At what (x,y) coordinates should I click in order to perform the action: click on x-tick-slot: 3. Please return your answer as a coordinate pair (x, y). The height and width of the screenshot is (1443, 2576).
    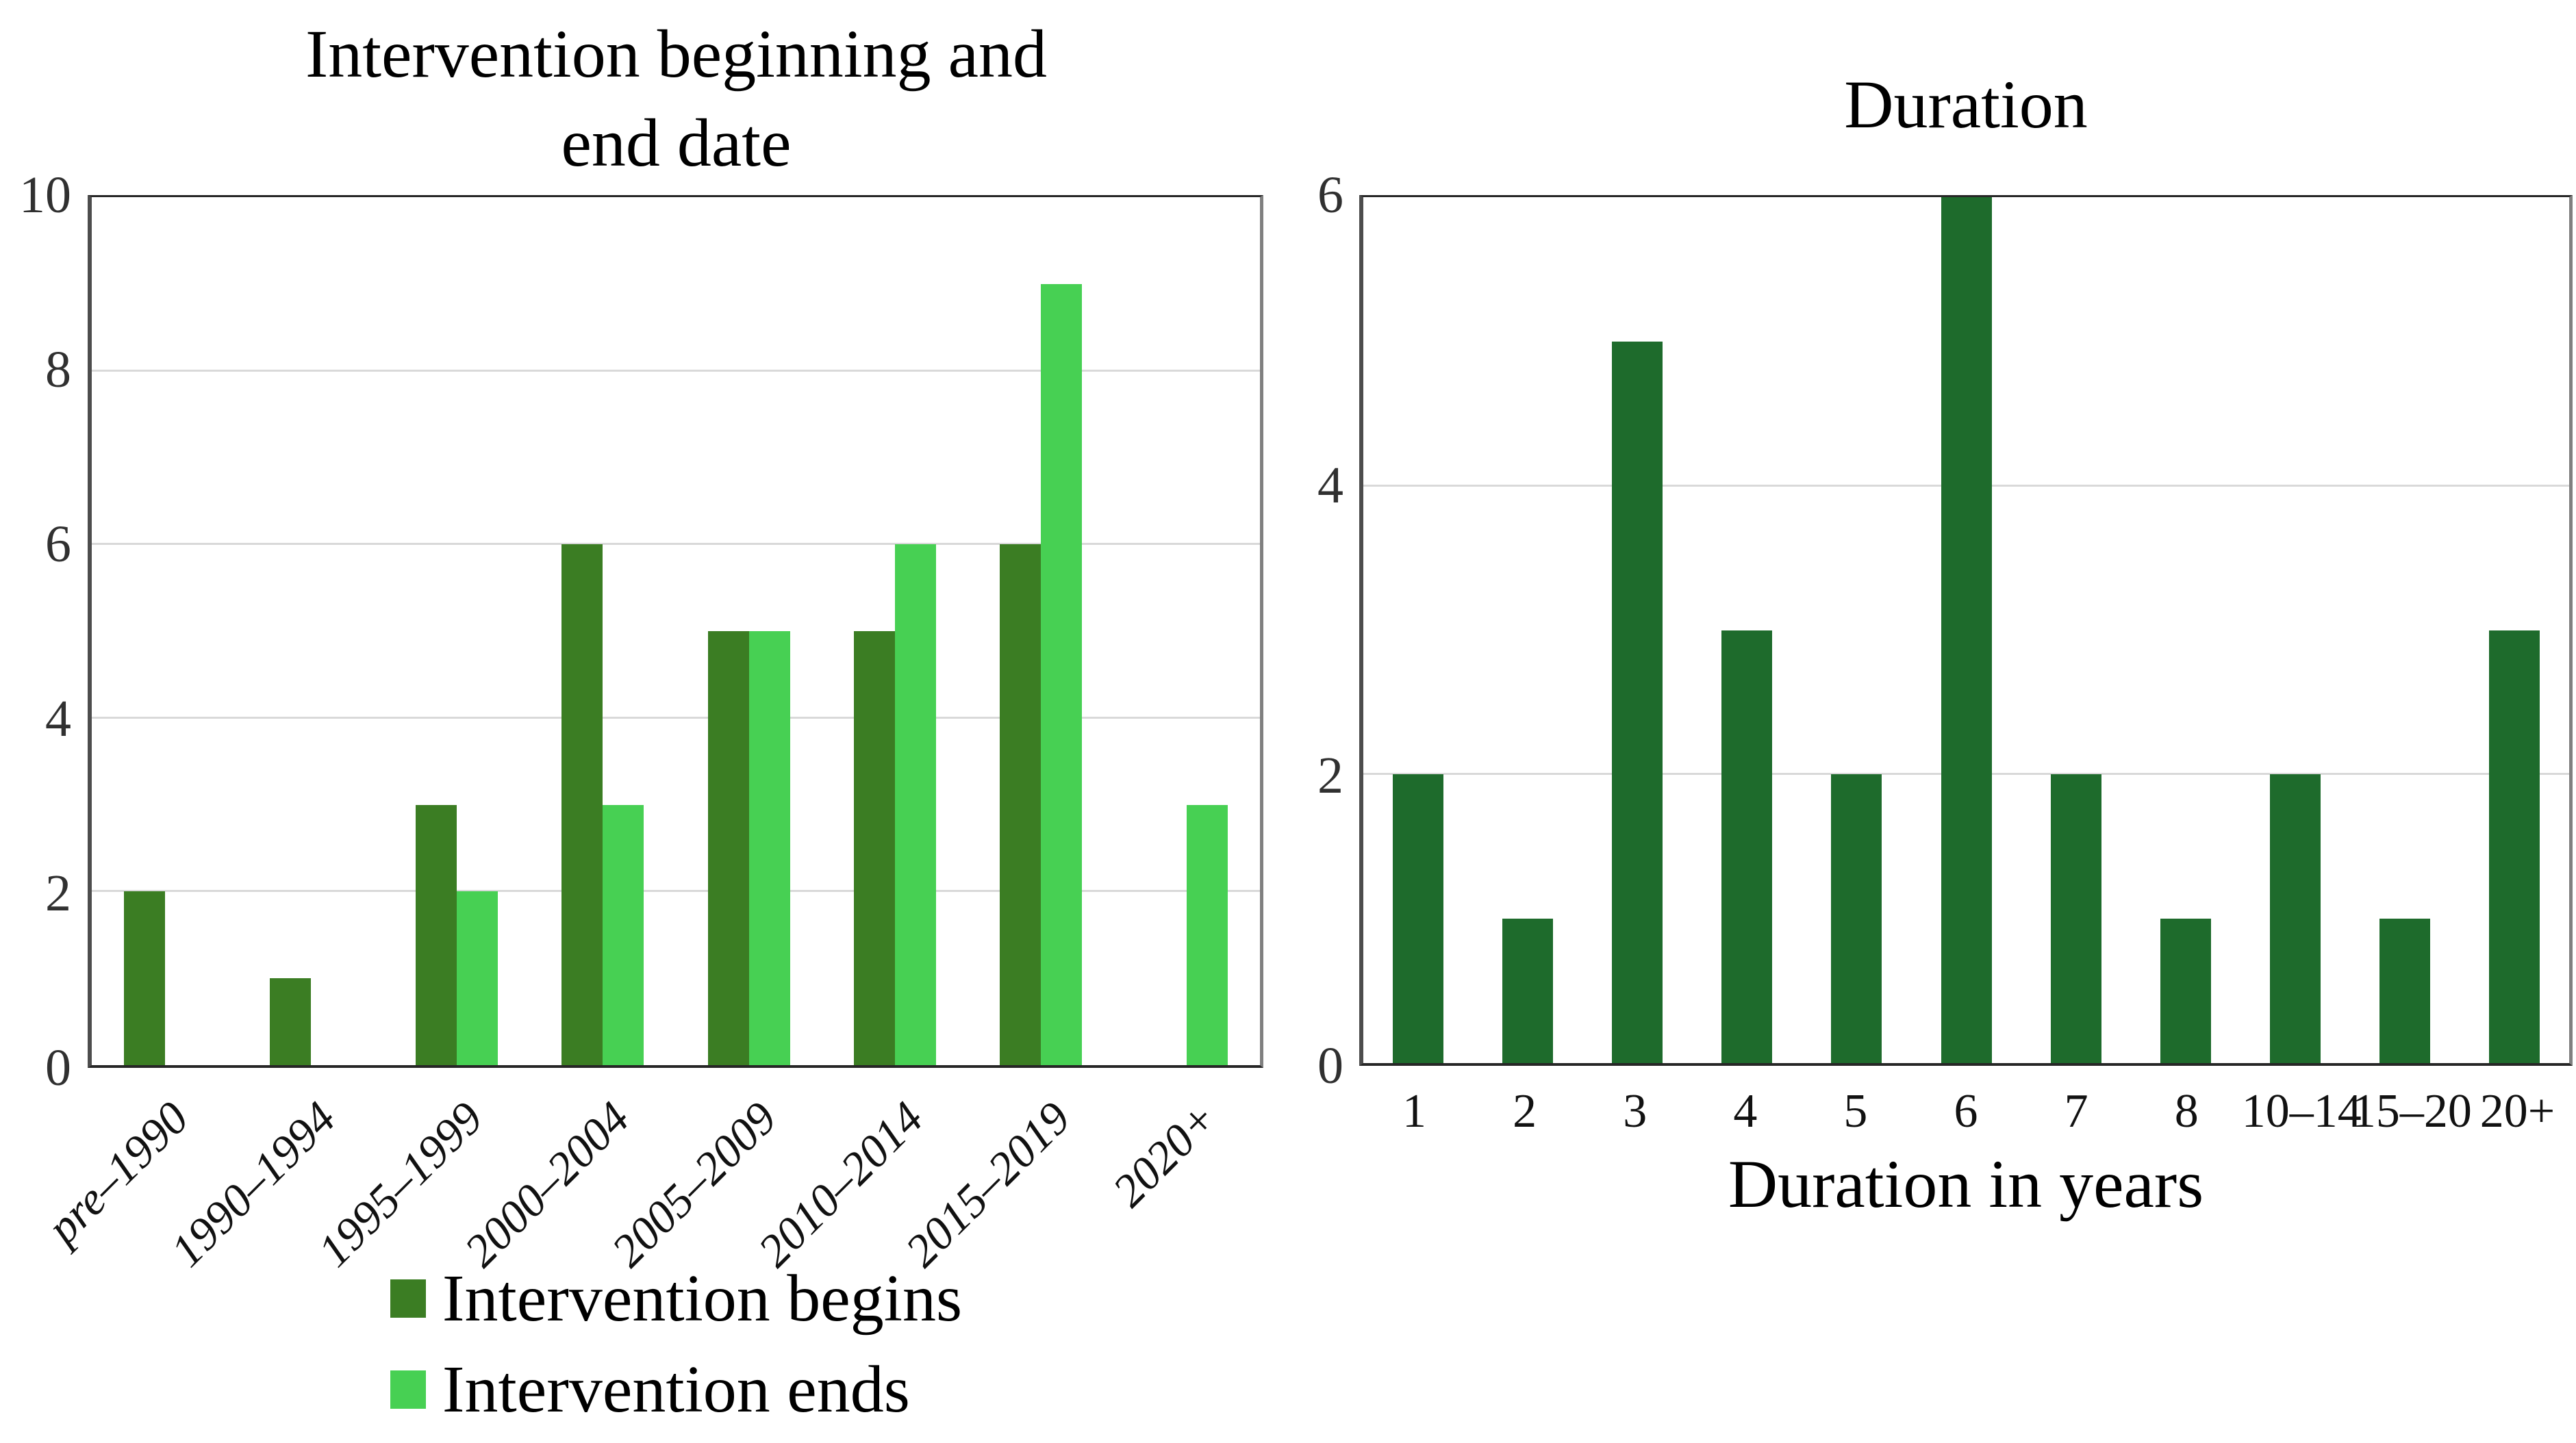
    Looking at the image, I should click on (1635, 1111).